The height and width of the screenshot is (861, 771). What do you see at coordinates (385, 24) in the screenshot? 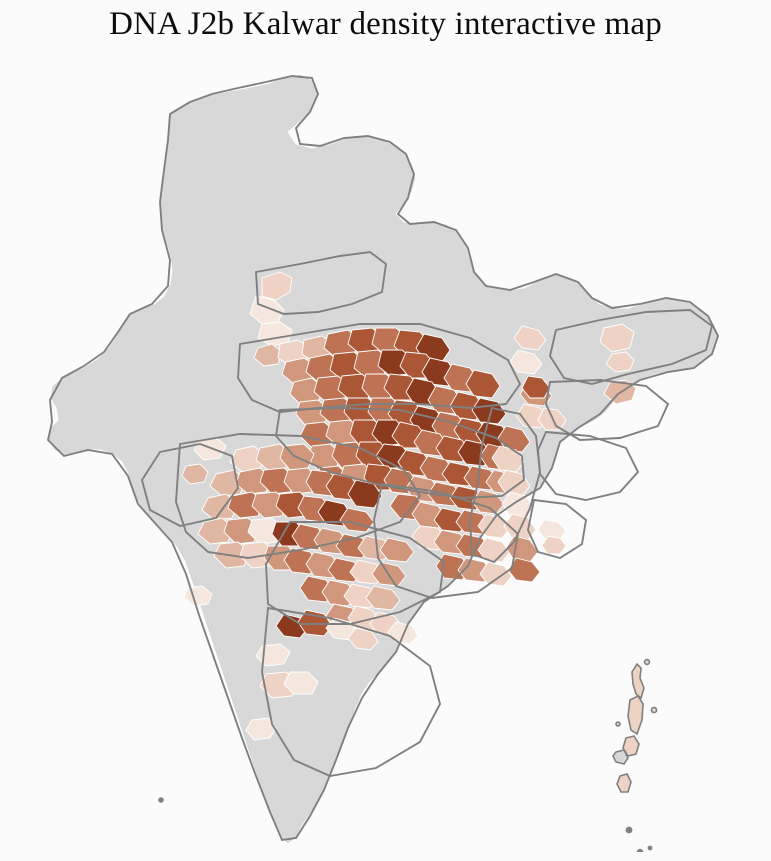
I see `page-title: DNA J2b Kalwar density interactive map` at bounding box center [385, 24].